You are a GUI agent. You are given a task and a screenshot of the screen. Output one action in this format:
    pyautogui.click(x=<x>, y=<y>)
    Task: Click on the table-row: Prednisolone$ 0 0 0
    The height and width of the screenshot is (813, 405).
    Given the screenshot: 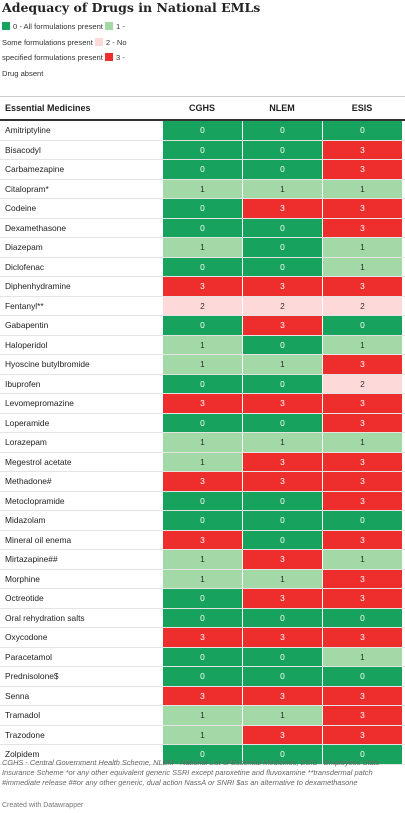 What is the action you would take?
    pyautogui.click(x=202, y=677)
    